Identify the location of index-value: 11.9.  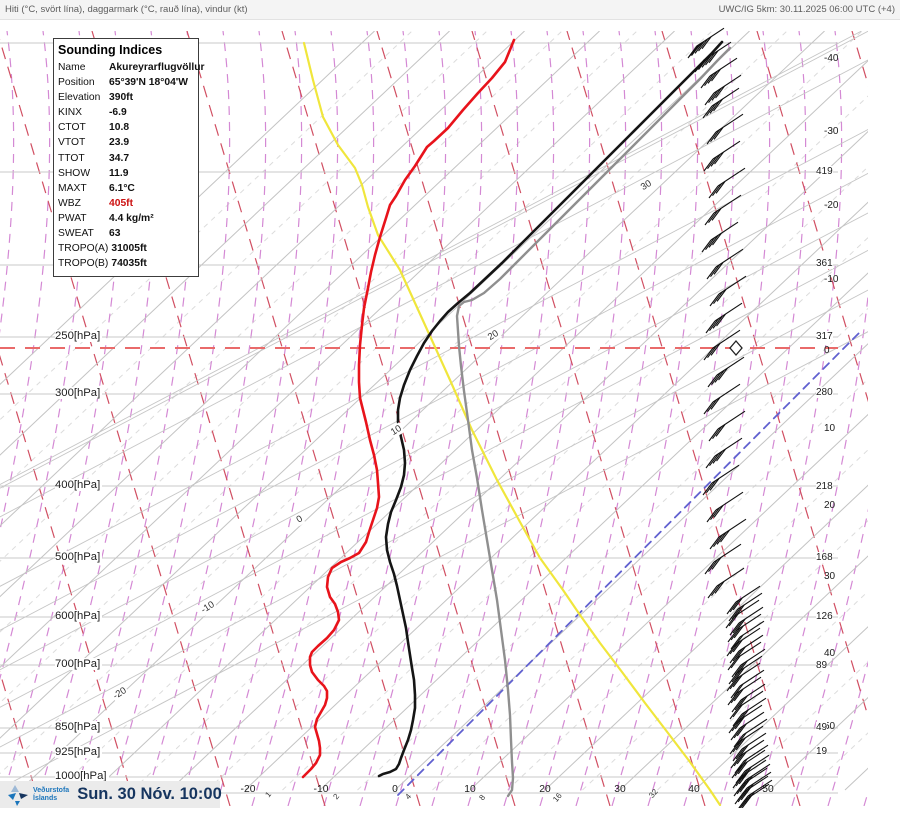
(118, 173).